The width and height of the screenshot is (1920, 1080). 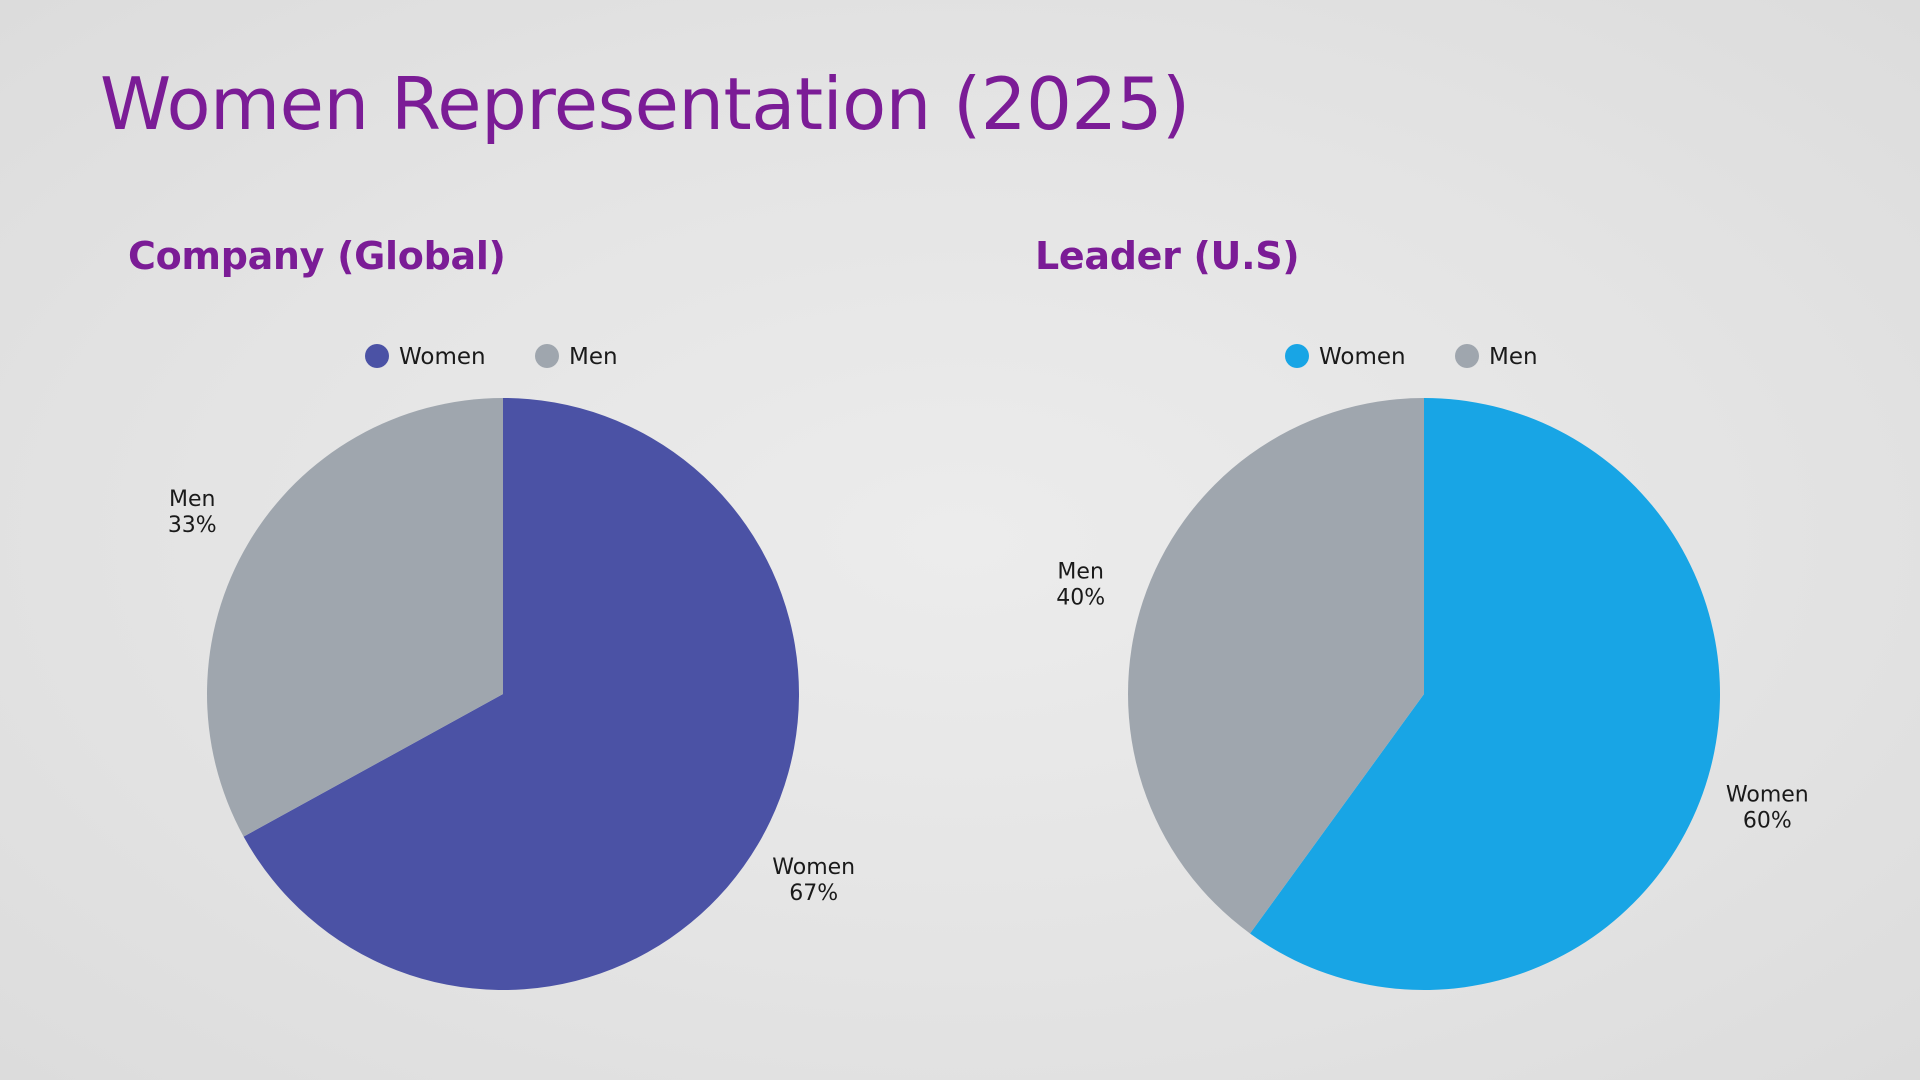 What do you see at coordinates (1485, 694) in the screenshot?
I see `pie-slice-women` at bounding box center [1485, 694].